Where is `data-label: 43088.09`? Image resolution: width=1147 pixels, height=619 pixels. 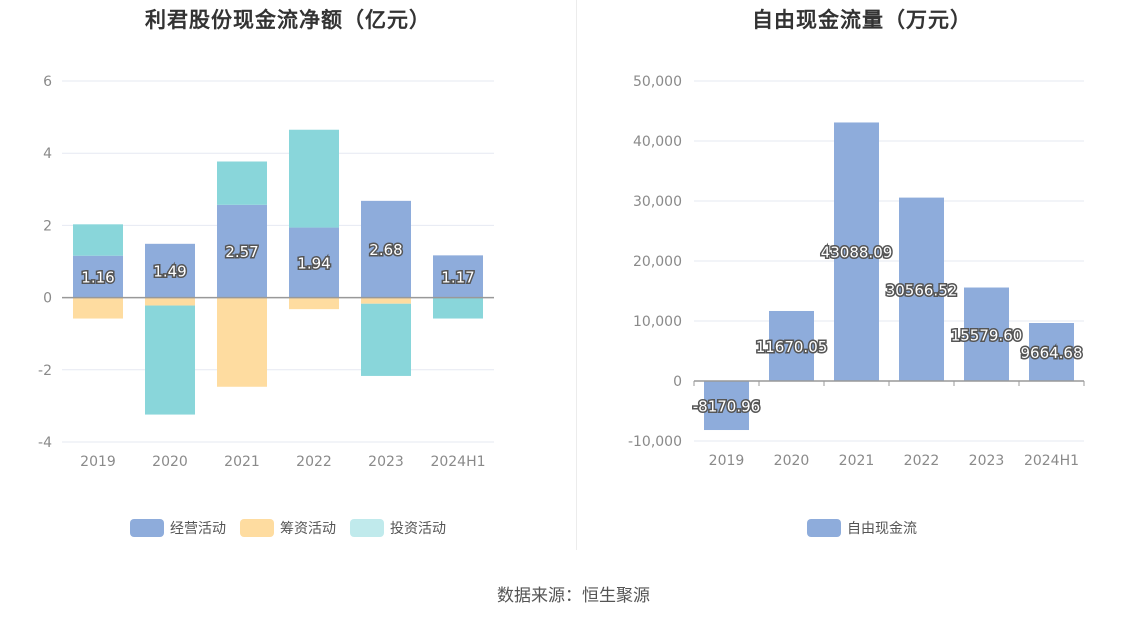
data-label: 43088.09 is located at coordinates (857, 253).